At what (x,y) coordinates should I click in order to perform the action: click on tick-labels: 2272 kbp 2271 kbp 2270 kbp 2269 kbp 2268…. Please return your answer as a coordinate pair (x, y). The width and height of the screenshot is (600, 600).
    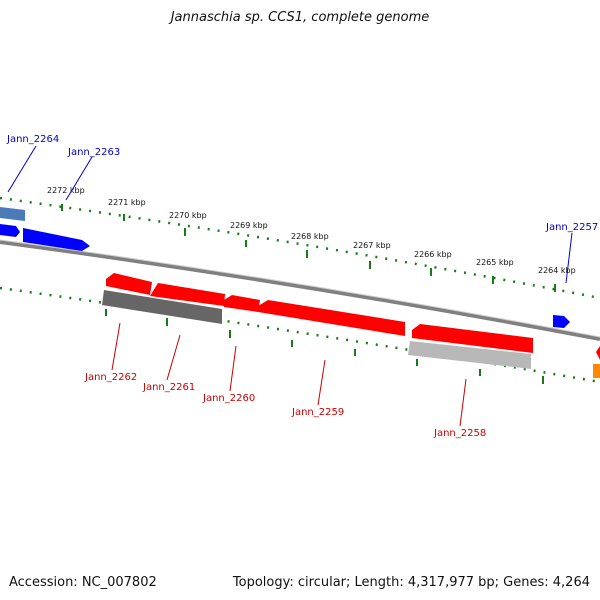
    Looking at the image, I should click on (311, 230).